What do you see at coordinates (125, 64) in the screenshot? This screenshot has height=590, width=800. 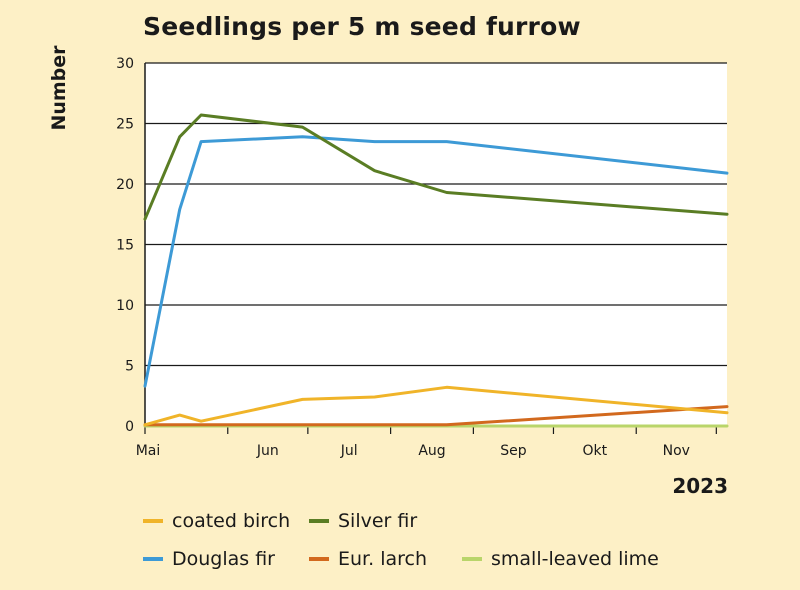 I see `y-tick-label-30: 30` at bounding box center [125, 64].